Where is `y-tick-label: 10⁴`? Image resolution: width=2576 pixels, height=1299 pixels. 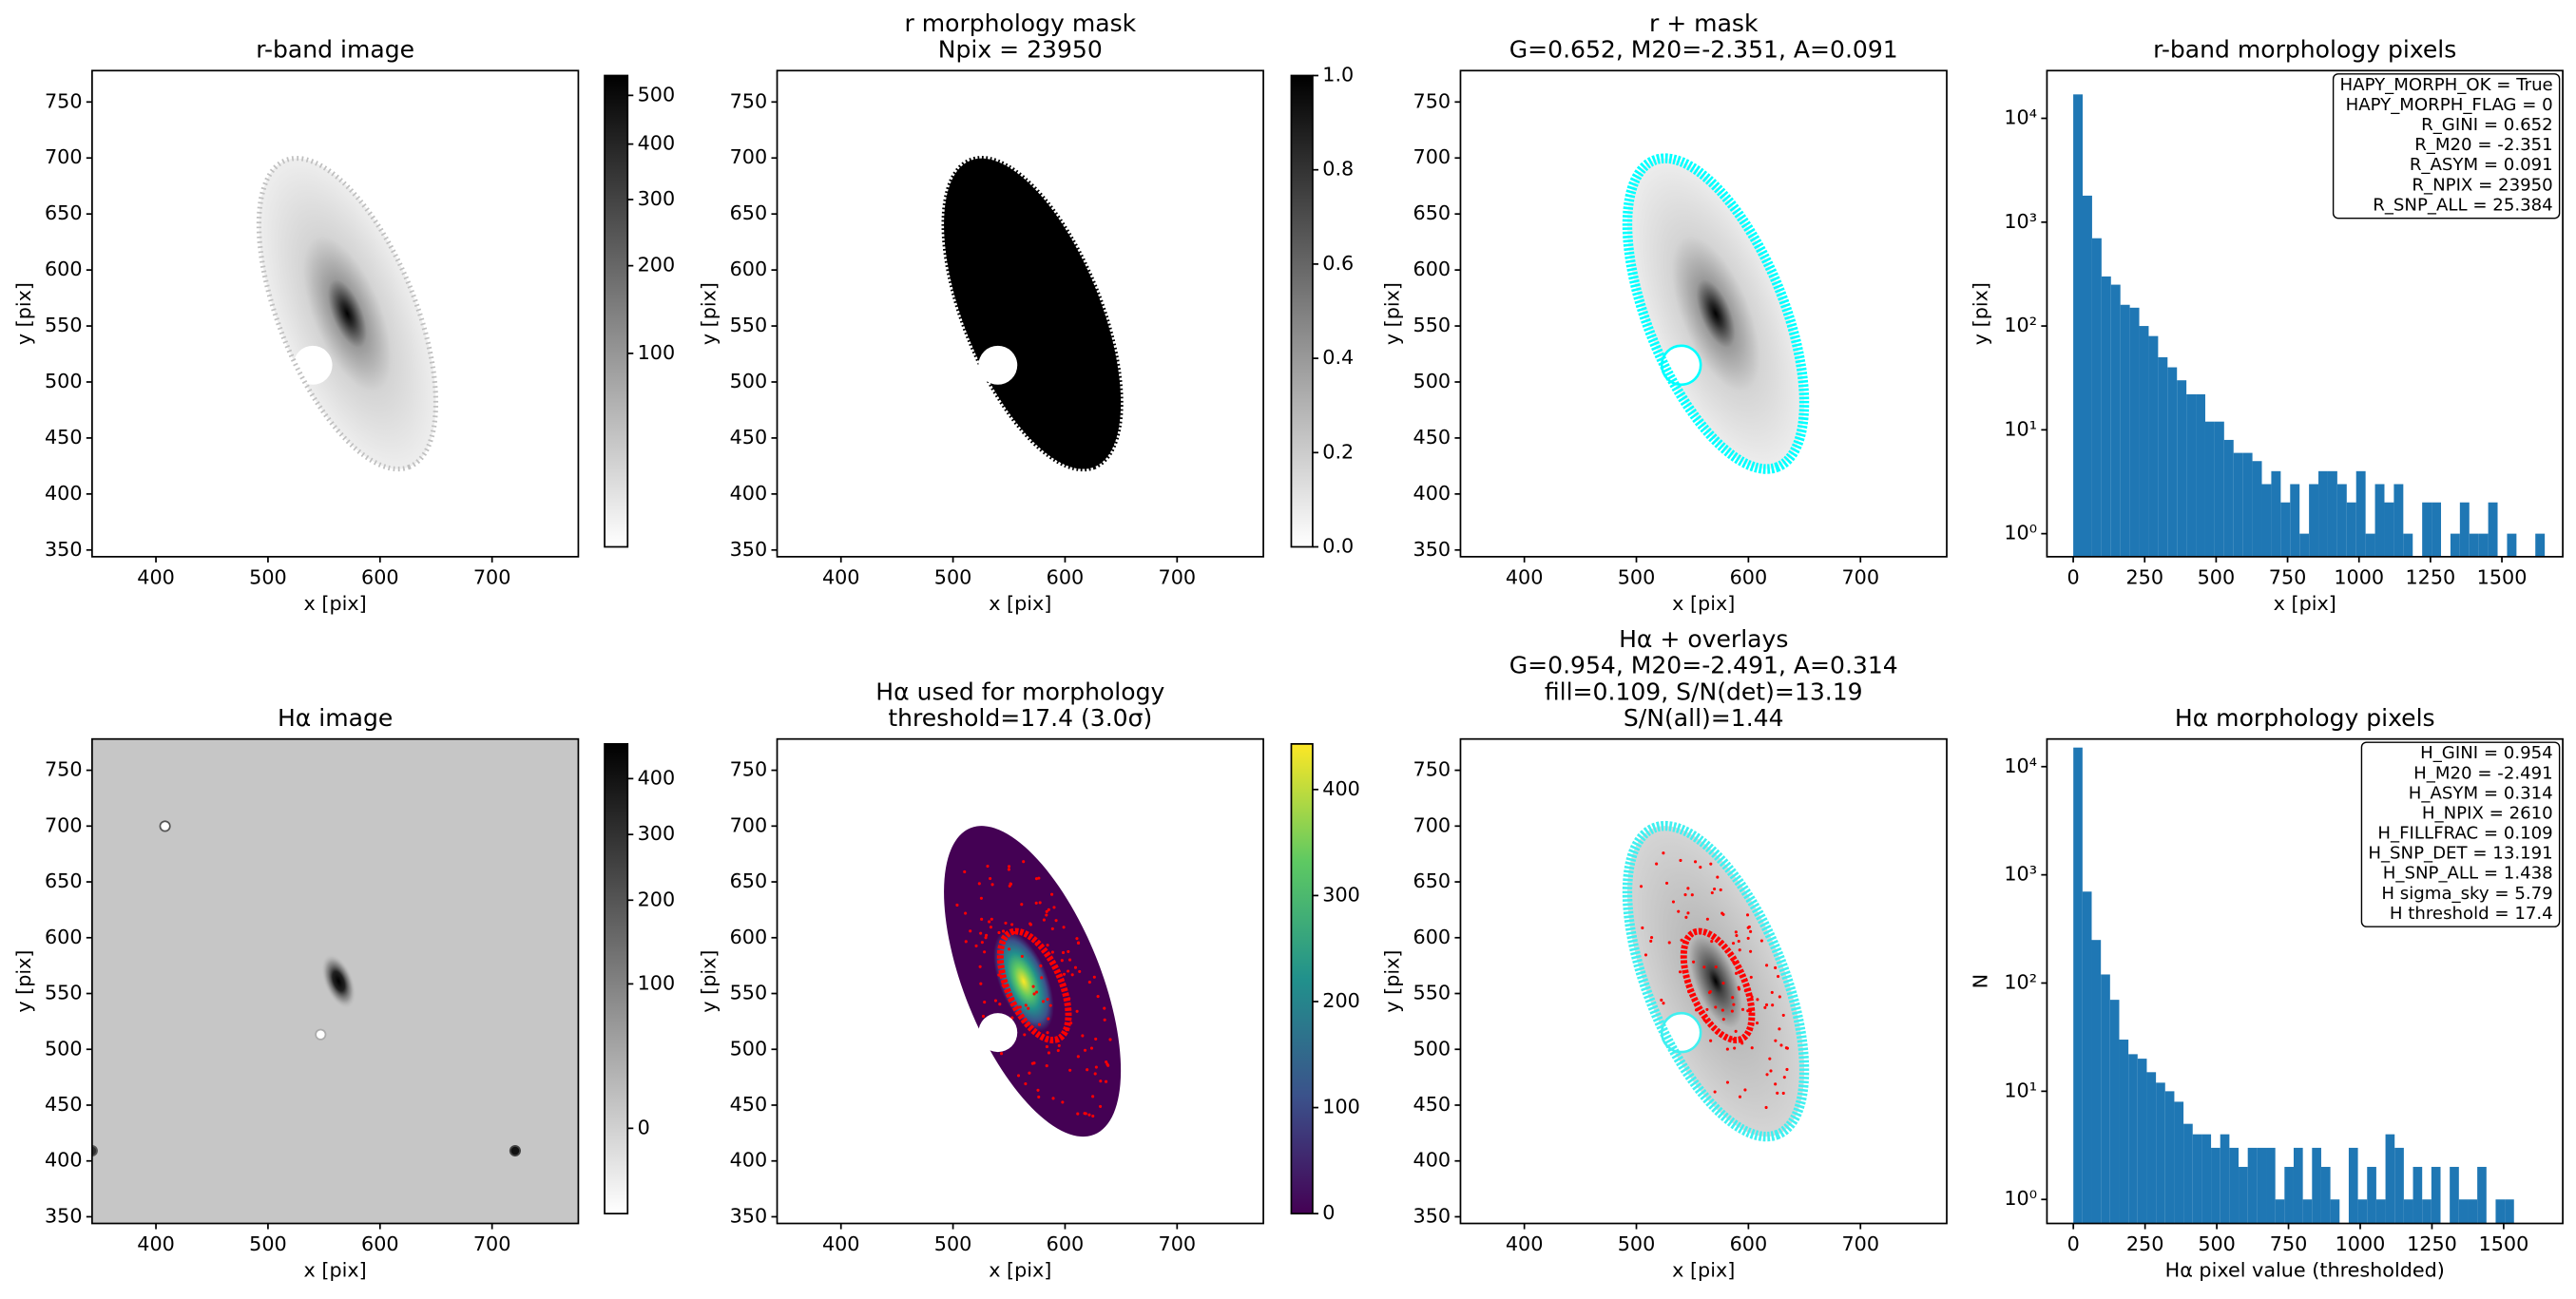
y-tick-label: 10⁴ is located at coordinates (2021, 766).